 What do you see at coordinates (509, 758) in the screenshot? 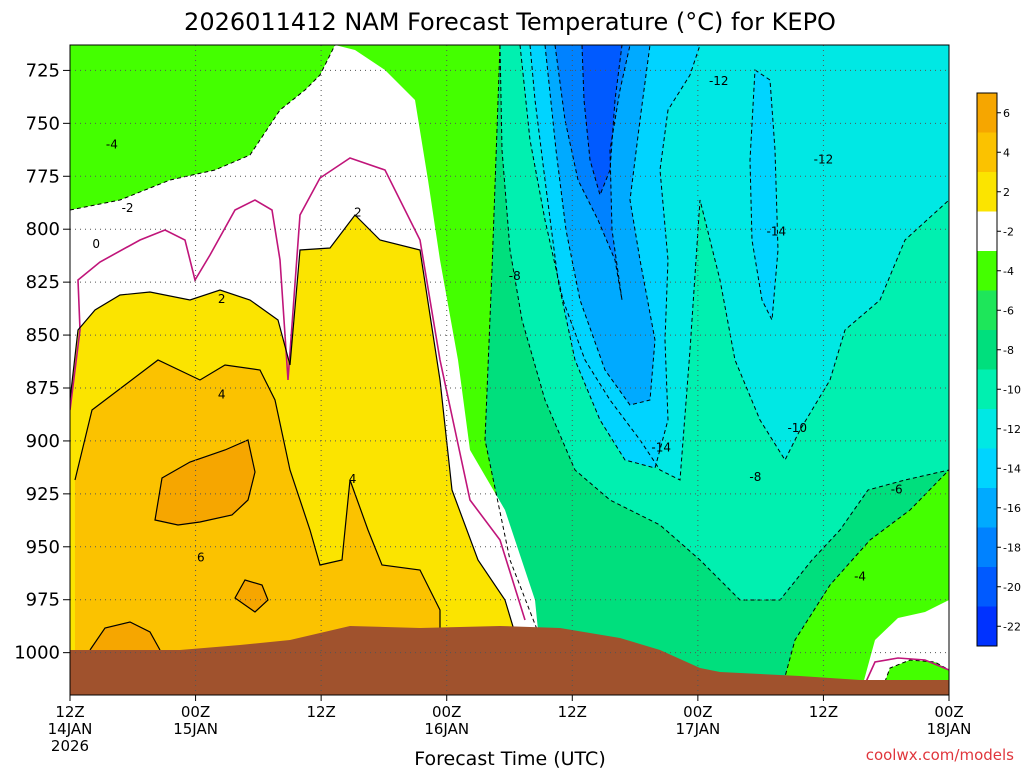
I see `x-axis-label: Forecast Time (UTC)` at bounding box center [509, 758].